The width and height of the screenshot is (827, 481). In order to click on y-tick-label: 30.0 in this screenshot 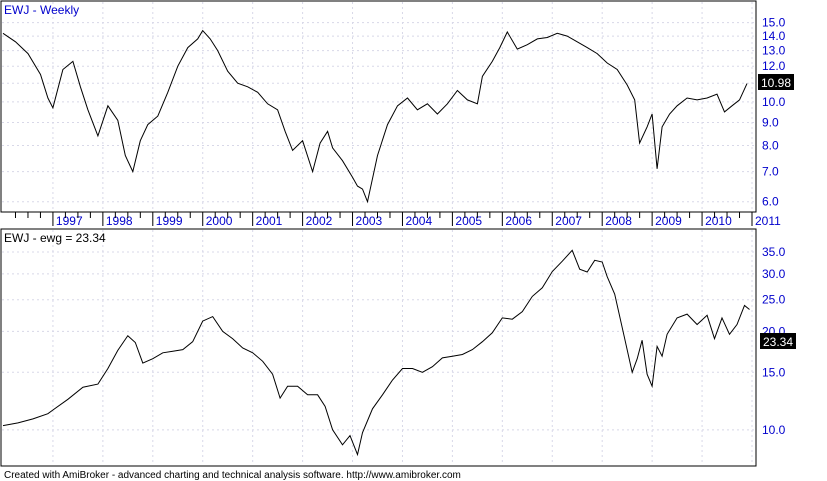, I will do `click(774, 274)`.